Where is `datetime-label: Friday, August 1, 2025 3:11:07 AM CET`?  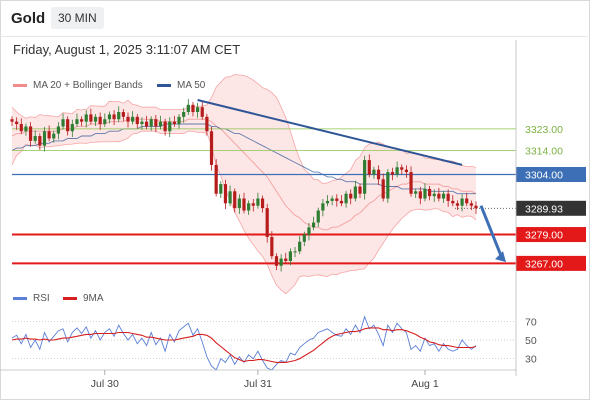 datetime-label: Friday, August 1, 2025 3:11:07 AM CET is located at coordinates (127, 49).